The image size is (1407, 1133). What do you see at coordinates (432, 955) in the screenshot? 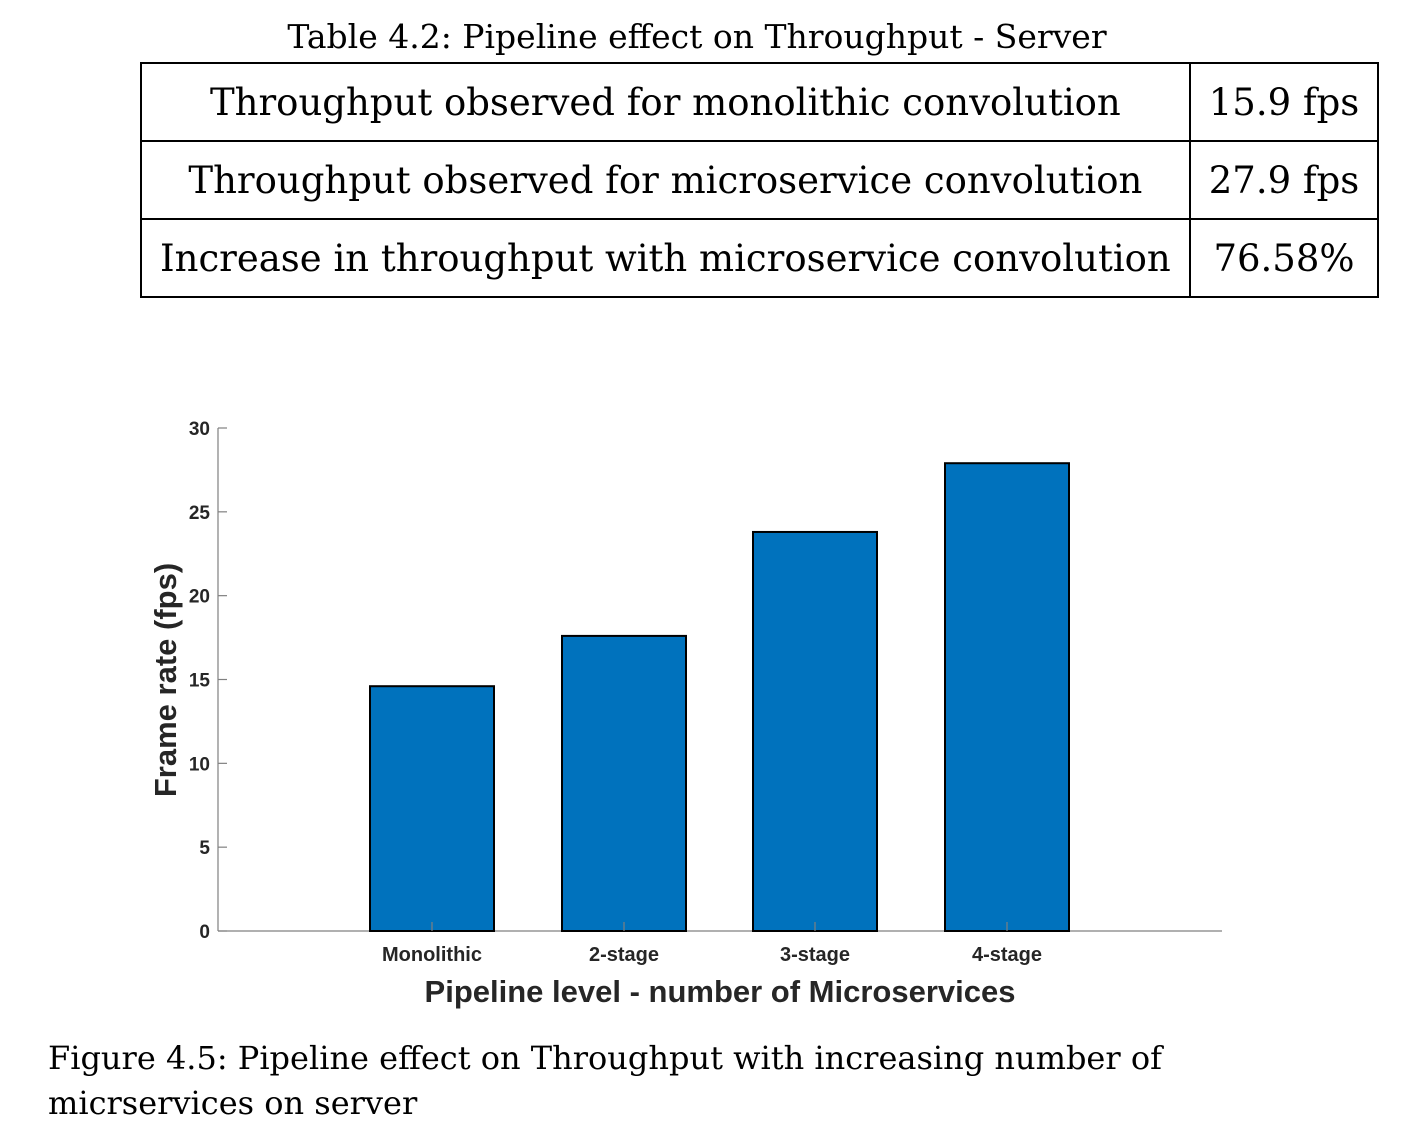
I see `x-tick-label: Monolithic` at bounding box center [432, 955].